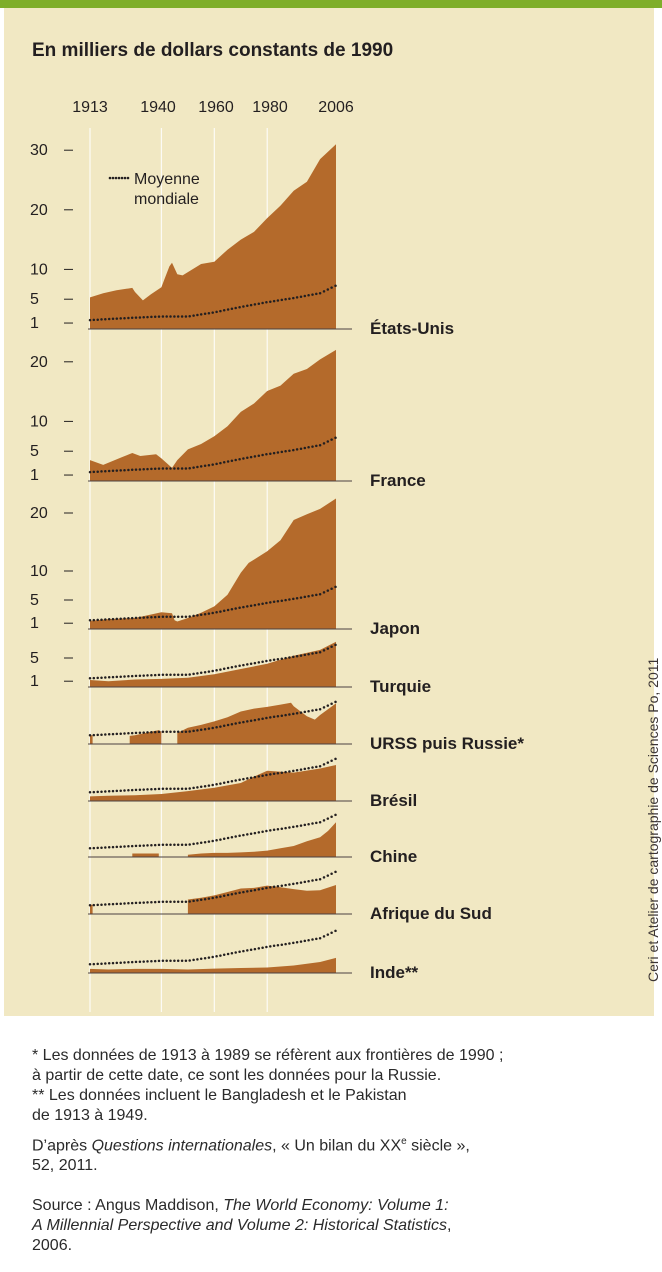  What do you see at coordinates (39, 421) in the screenshot?
I see `y-tick-label-1-10: 10` at bounding box center [39, 421].